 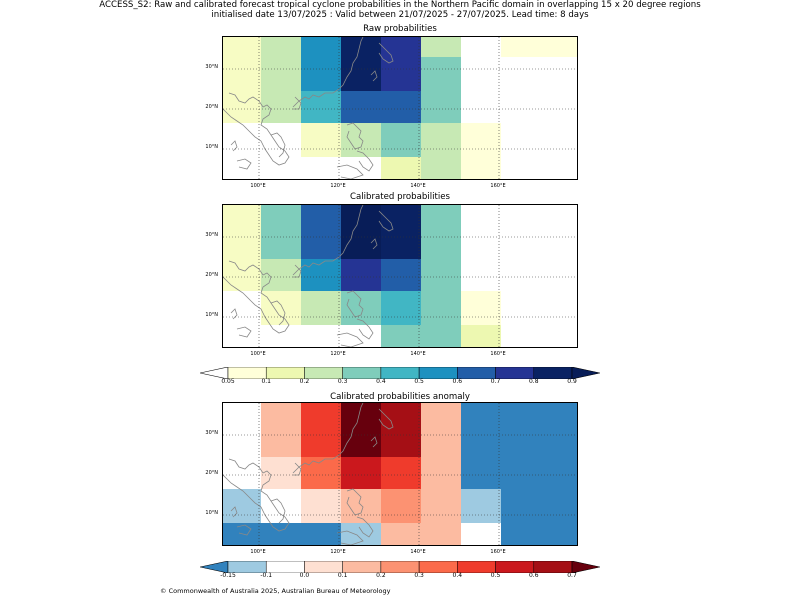 What do you see at coordinates (400, 197) in the screenshot?
I see `panel-title-calibrated: Calibrated probabilities` at bounding box center [400, 197].